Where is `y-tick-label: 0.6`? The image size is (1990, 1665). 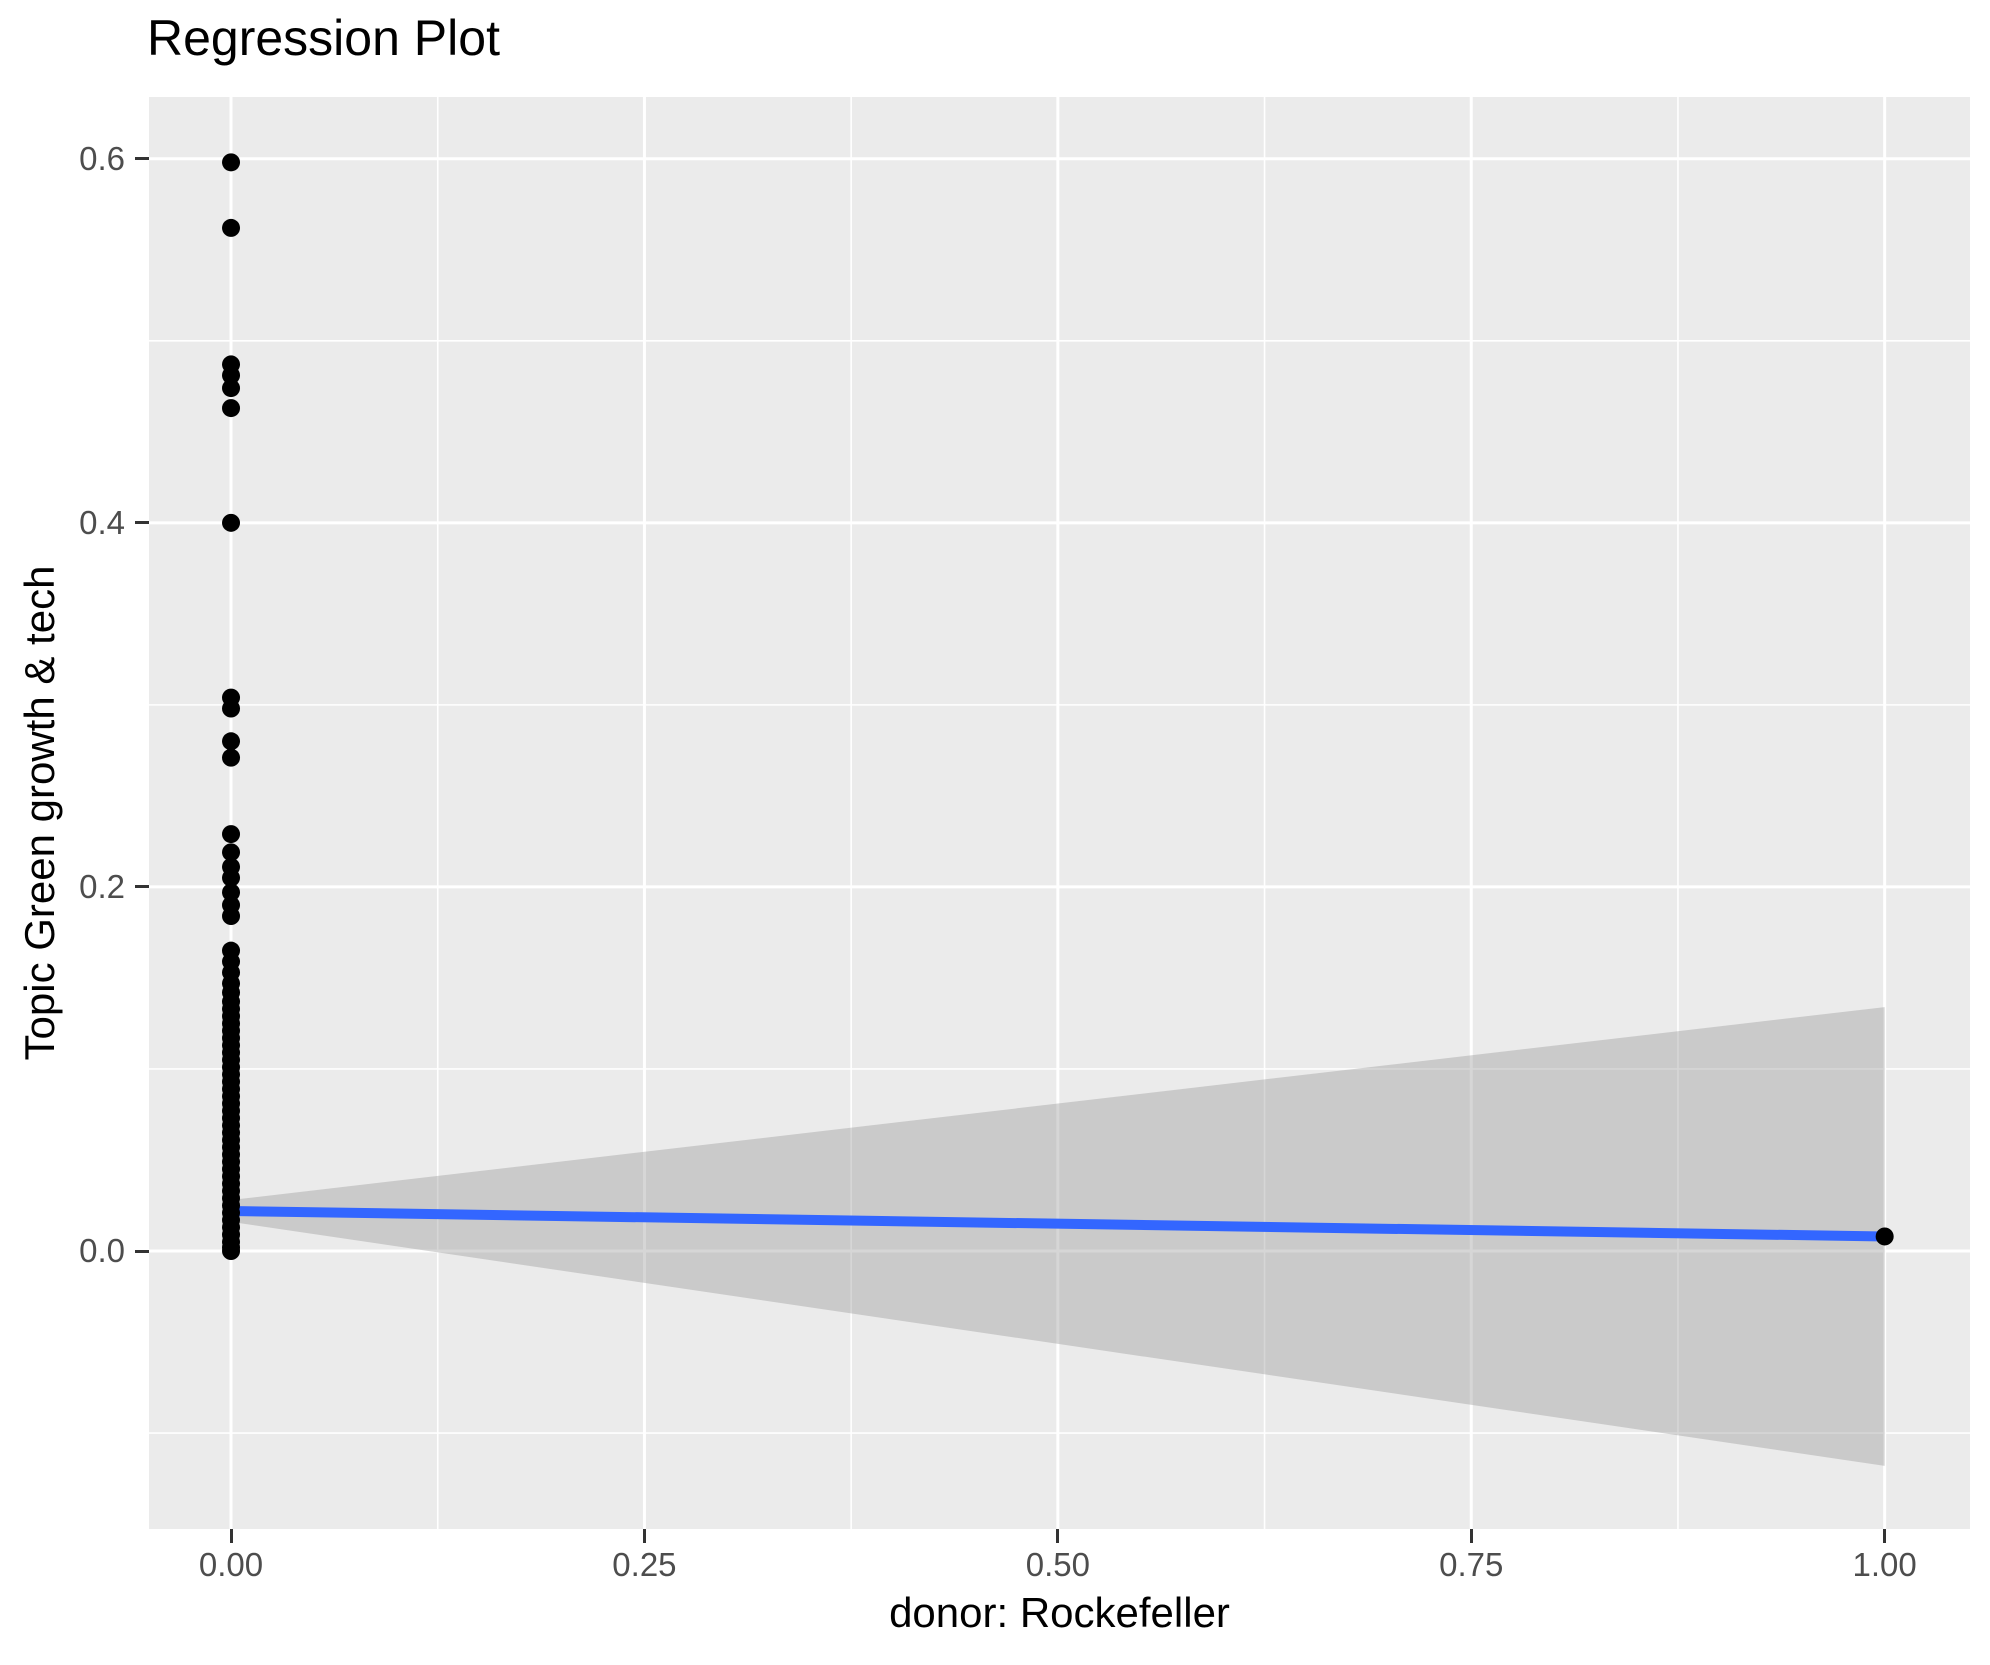
y-tick-label: 0.6 is located at coordinates (102, 158).